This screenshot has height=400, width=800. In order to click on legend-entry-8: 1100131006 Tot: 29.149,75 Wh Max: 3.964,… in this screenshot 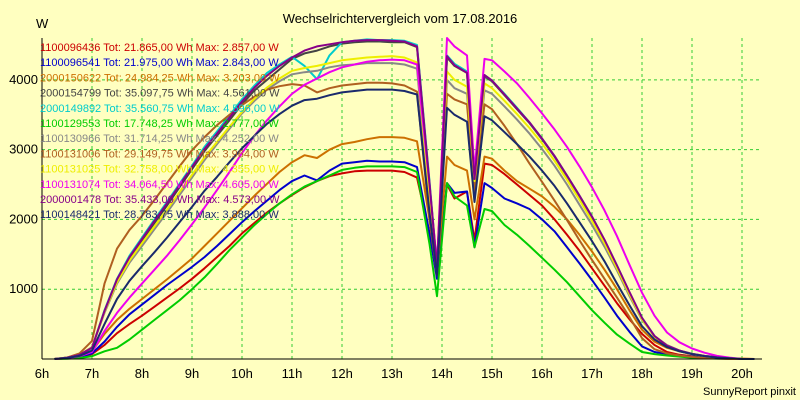, I will do `click(159, 154)`.